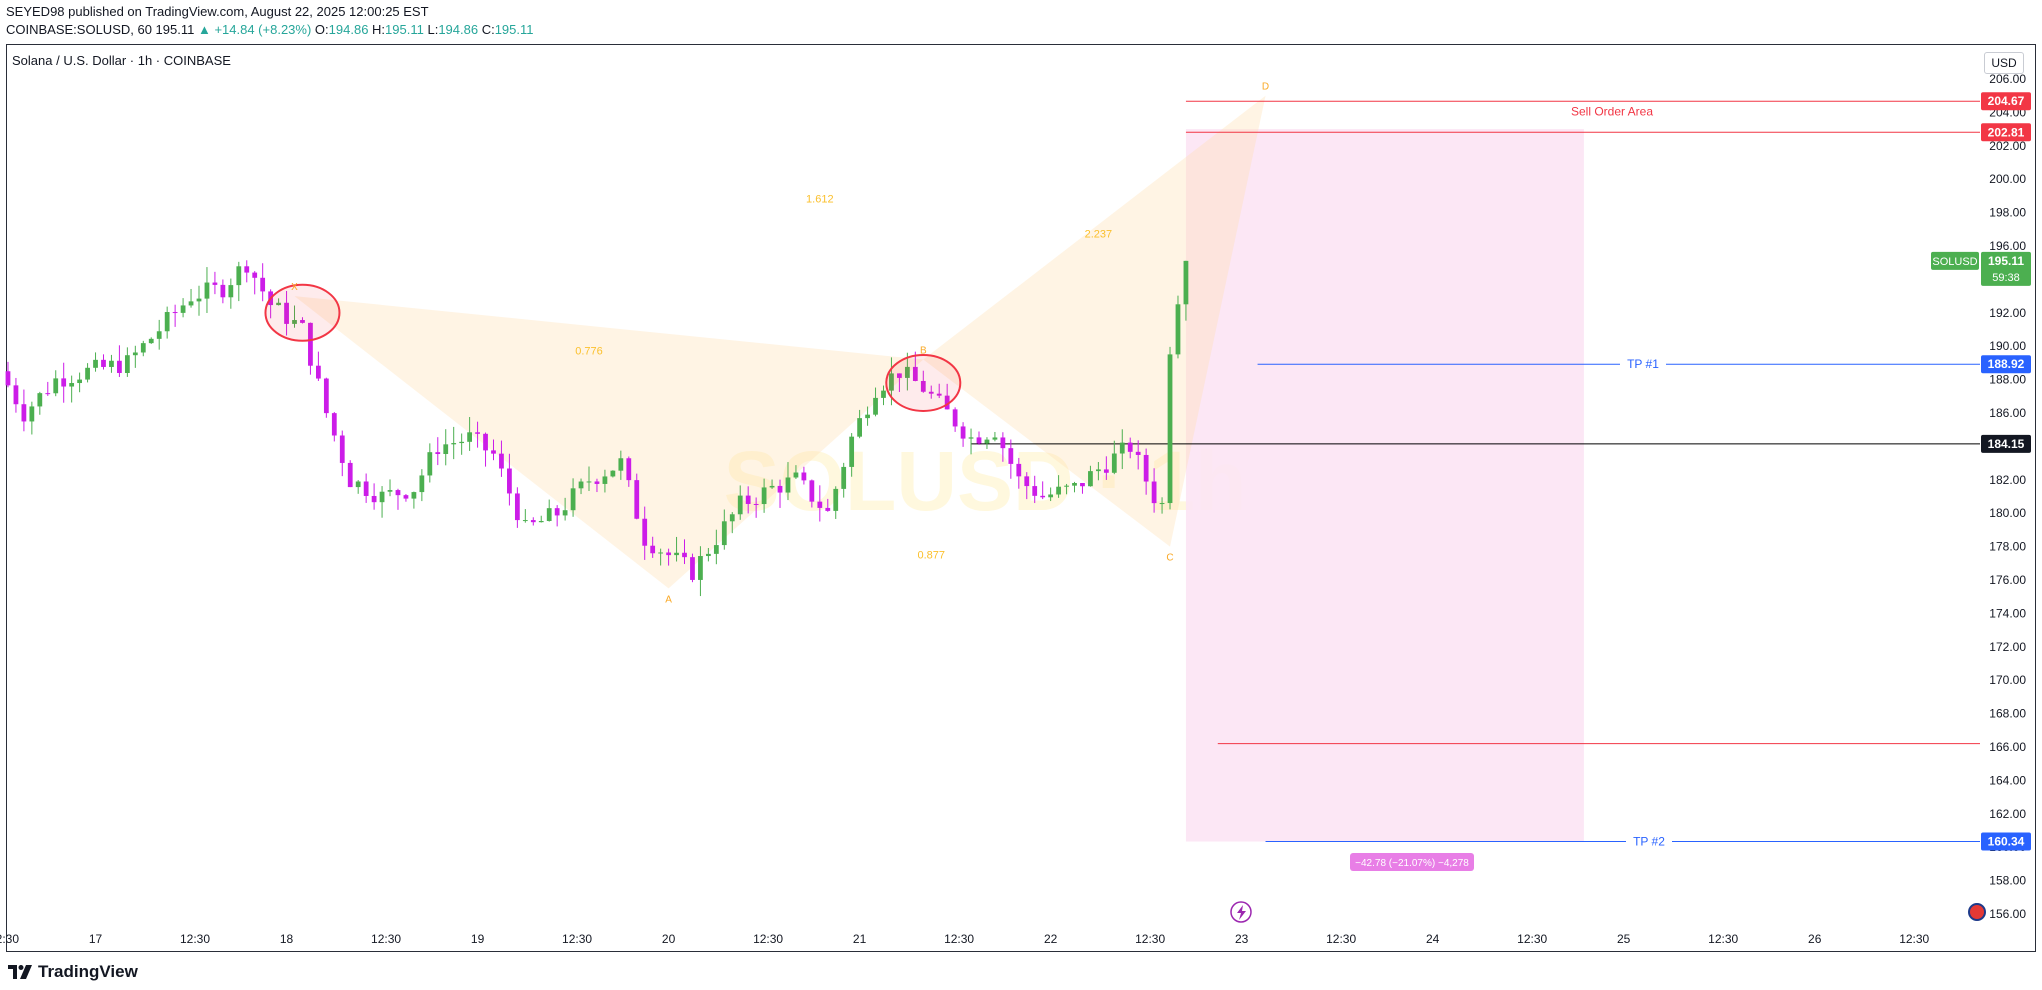  I want to click on pattern-point-c: C, so click(1169, 558).